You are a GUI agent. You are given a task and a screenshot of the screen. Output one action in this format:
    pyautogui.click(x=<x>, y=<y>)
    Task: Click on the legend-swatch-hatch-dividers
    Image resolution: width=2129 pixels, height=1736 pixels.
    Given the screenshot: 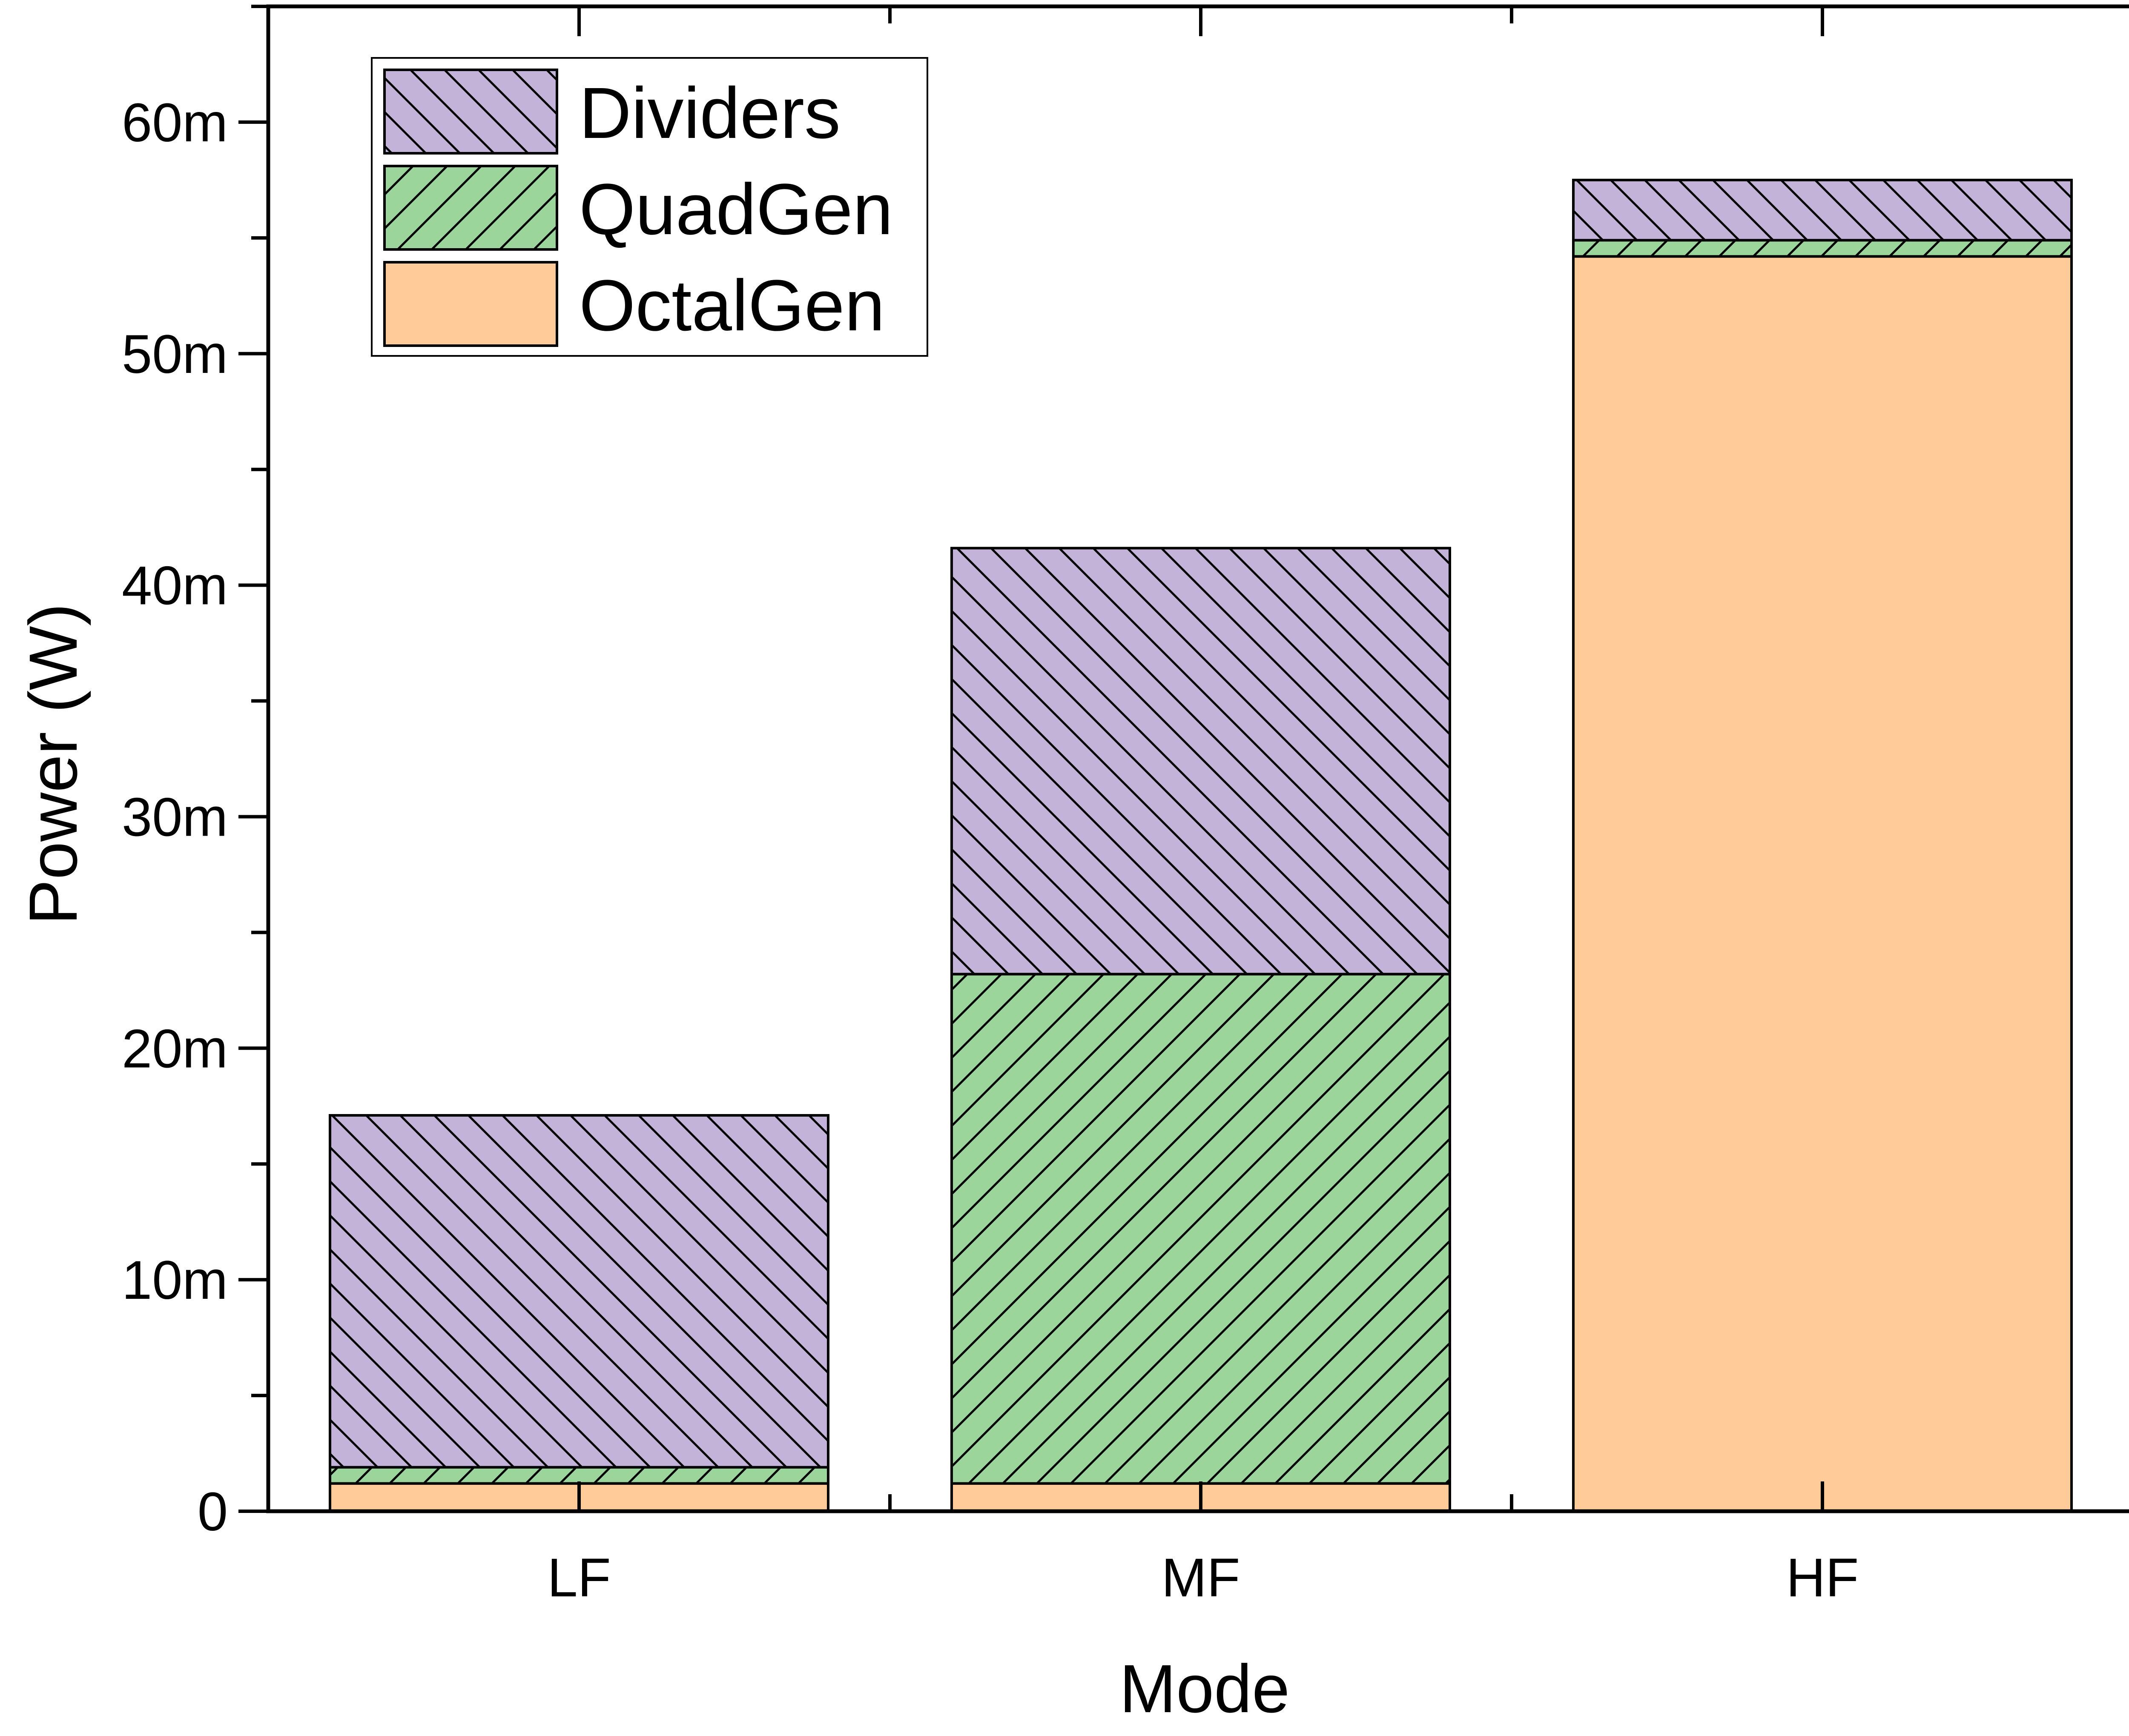 What is the action you would take?
    pyautogui.click(x=470, y=112)
    